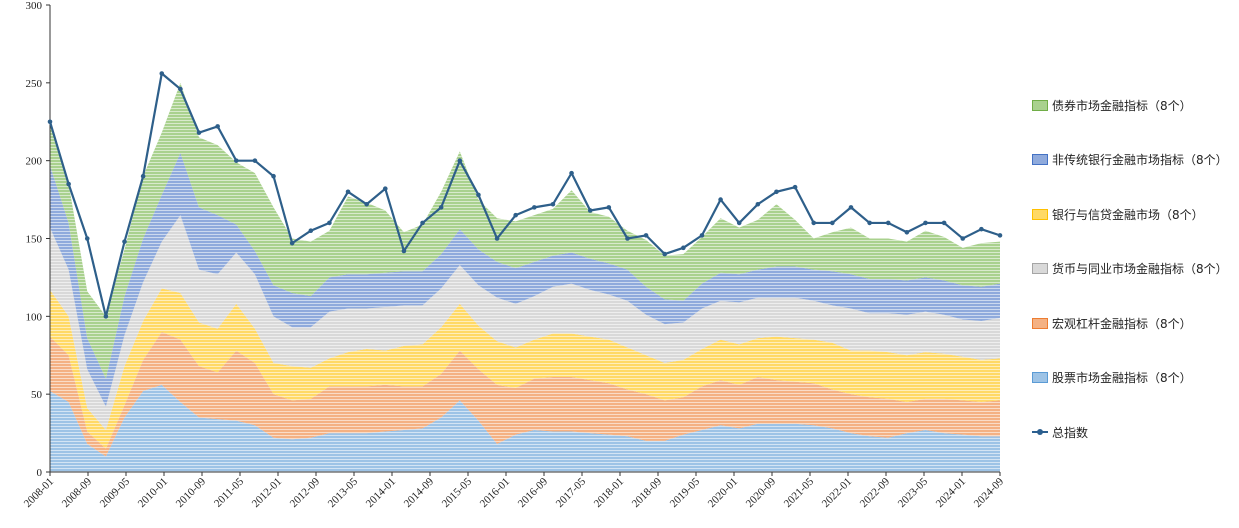 The height and width of the screenshot is (528, 1239). What do you see at coordinates (1128, 214) in the screenshot?
I see `legend-label: 银行与信贷金融市场（8个）` at bounding box center [1128, 214].